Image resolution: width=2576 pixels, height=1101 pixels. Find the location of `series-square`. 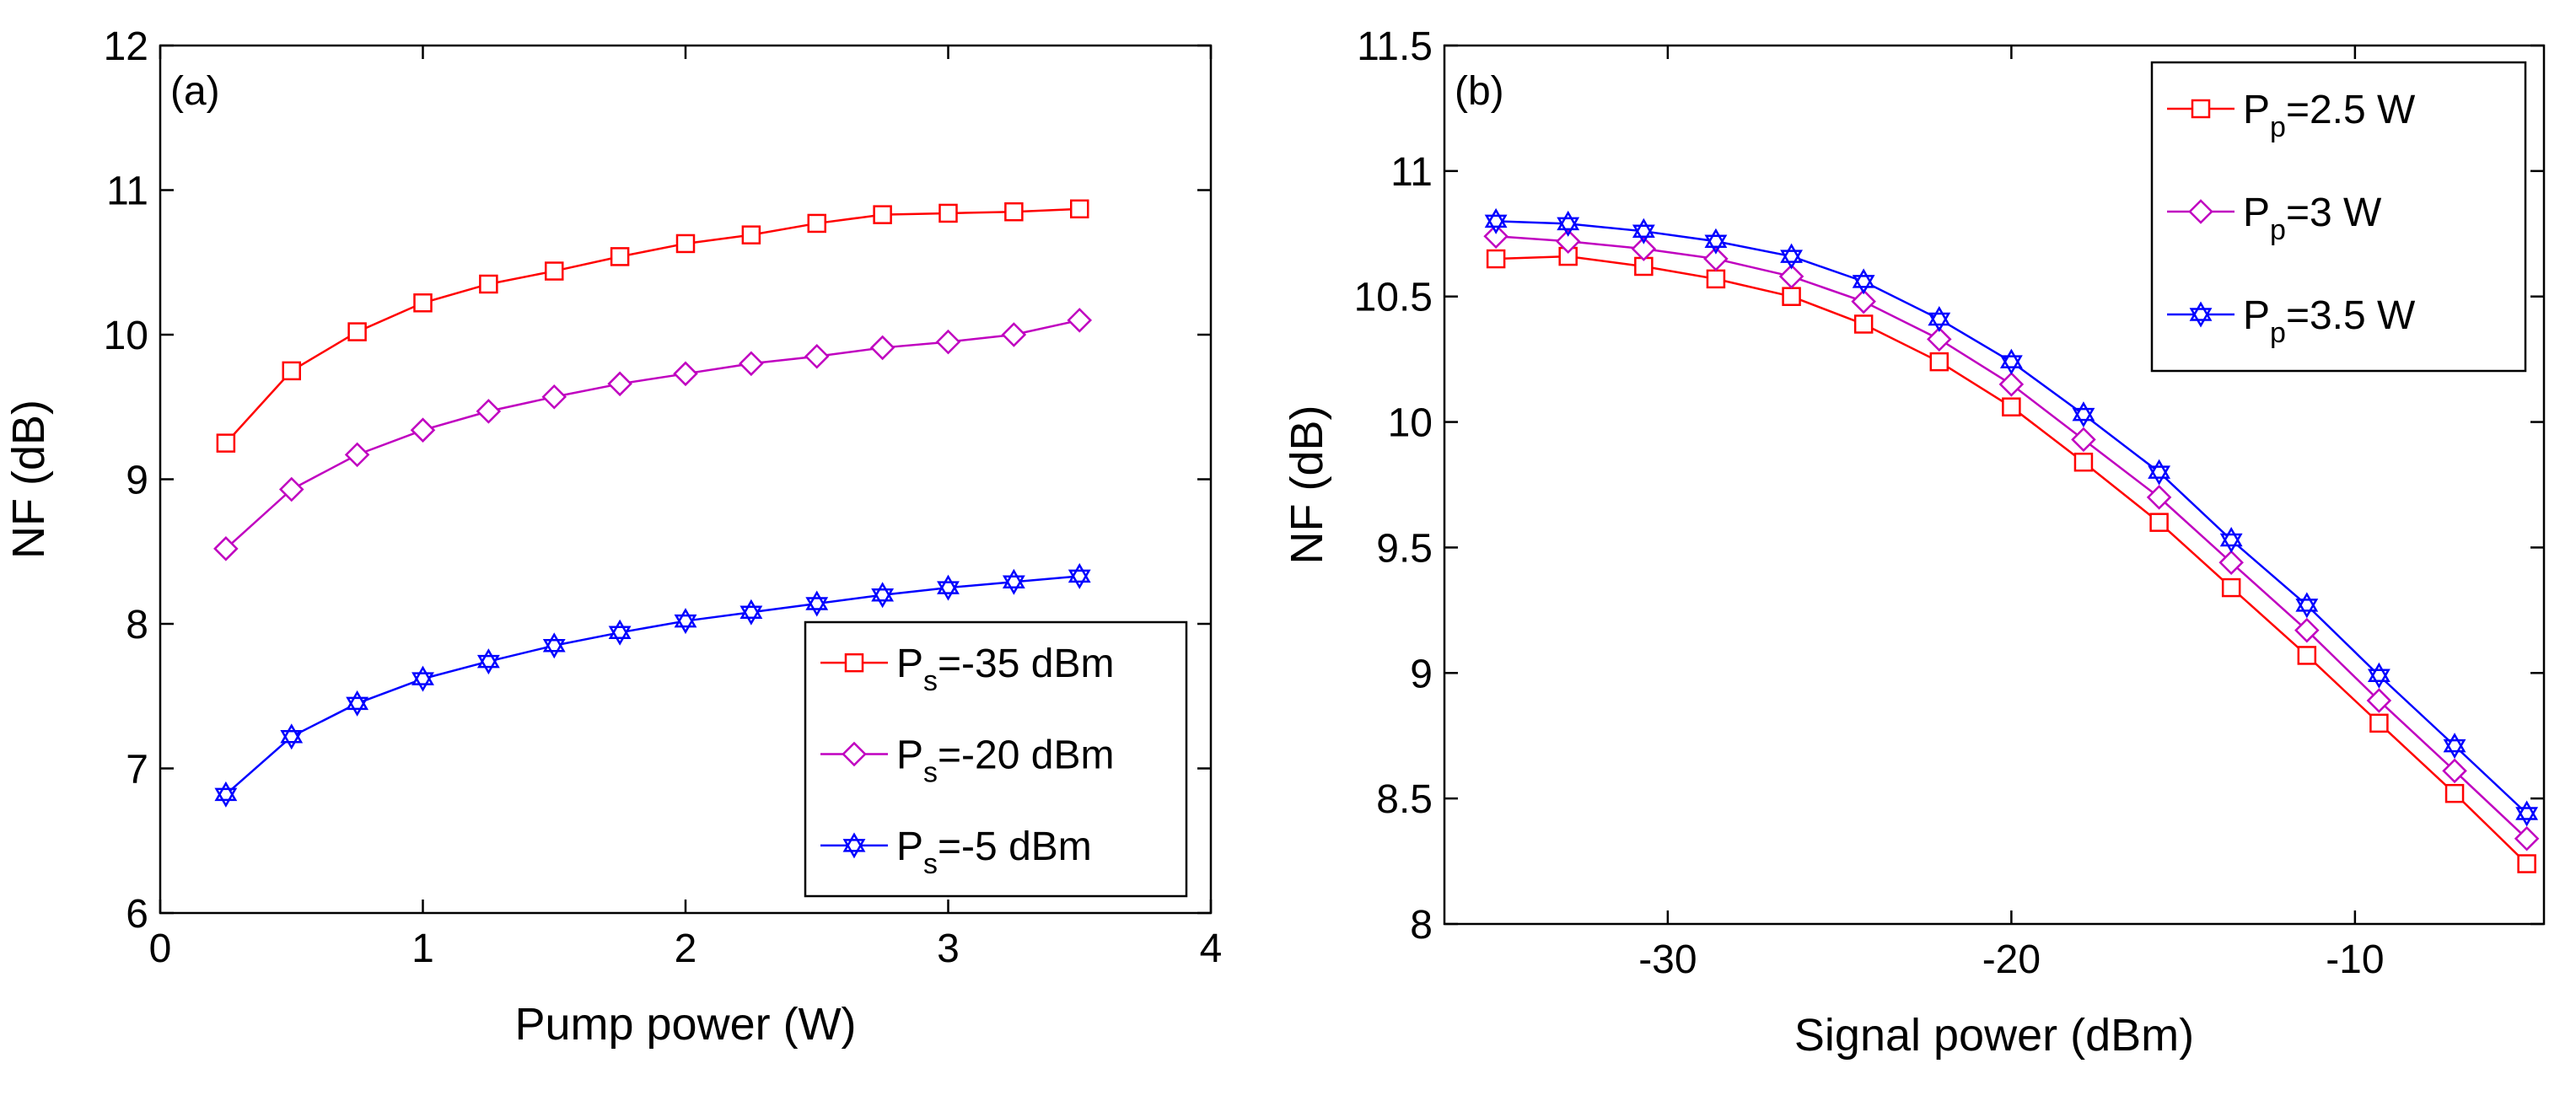

series-square is located at coordinates (652, 326).